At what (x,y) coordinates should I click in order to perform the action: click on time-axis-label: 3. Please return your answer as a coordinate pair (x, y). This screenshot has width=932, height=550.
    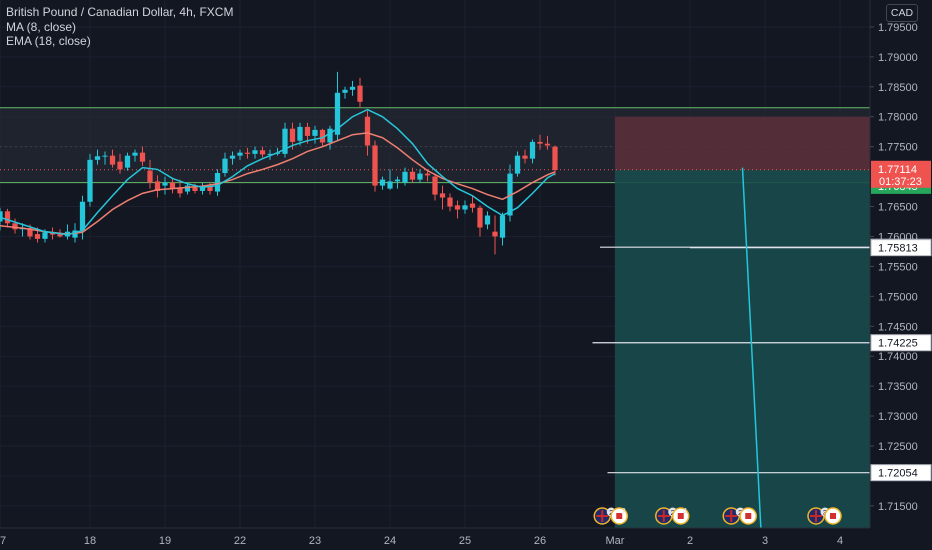
    Looking at the image, I should click on (765, 541).